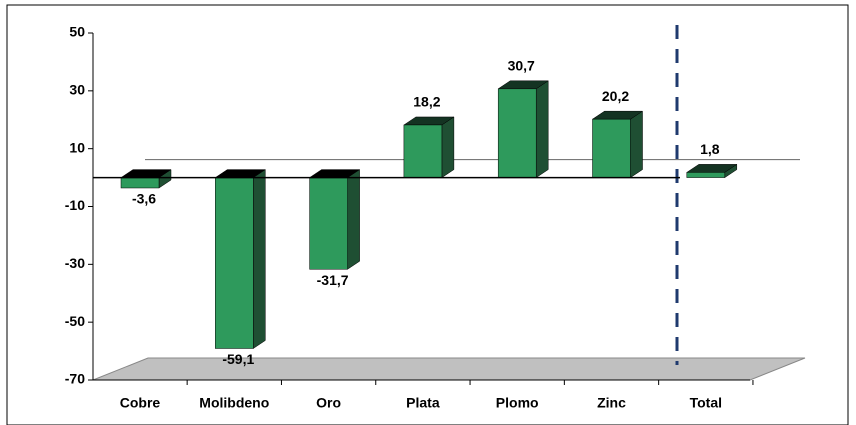  Describe the element at coordinates (517, 403) in the screenshot. I see `x-tick-label: Plomo` at that location.